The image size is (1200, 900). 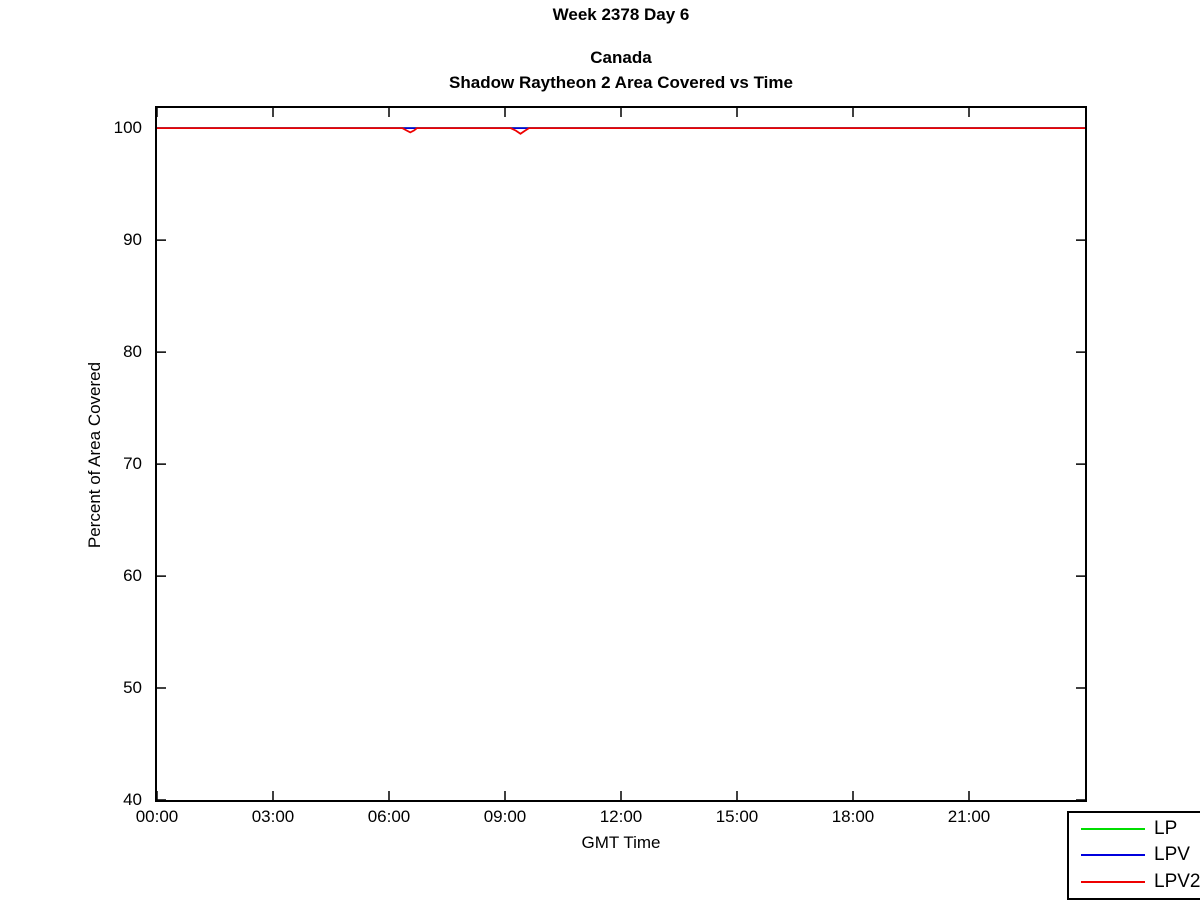 What do you see at coordinates (132, 688) in the screenshot?
I see `y-tick-label: 50` at bounding box center [132, 688].